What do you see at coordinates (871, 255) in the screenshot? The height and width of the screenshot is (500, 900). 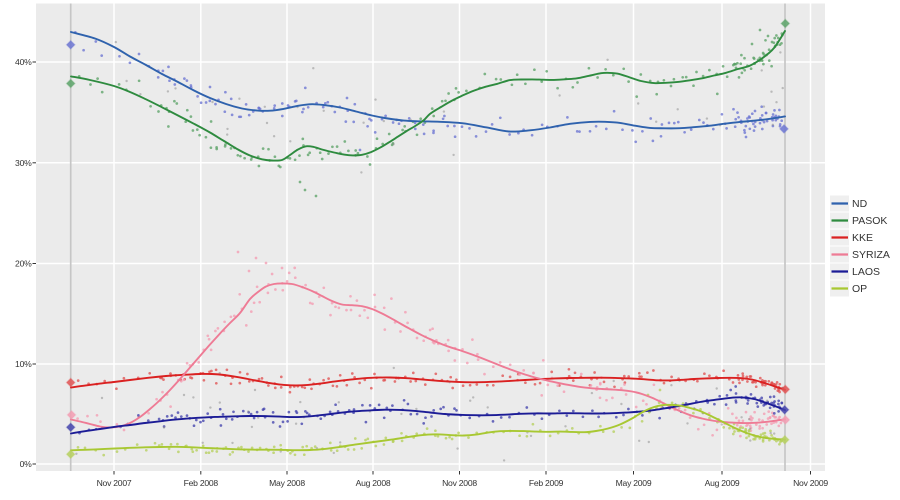 I see `svg-text: SYRIZA` at bounding box center [871, 255].